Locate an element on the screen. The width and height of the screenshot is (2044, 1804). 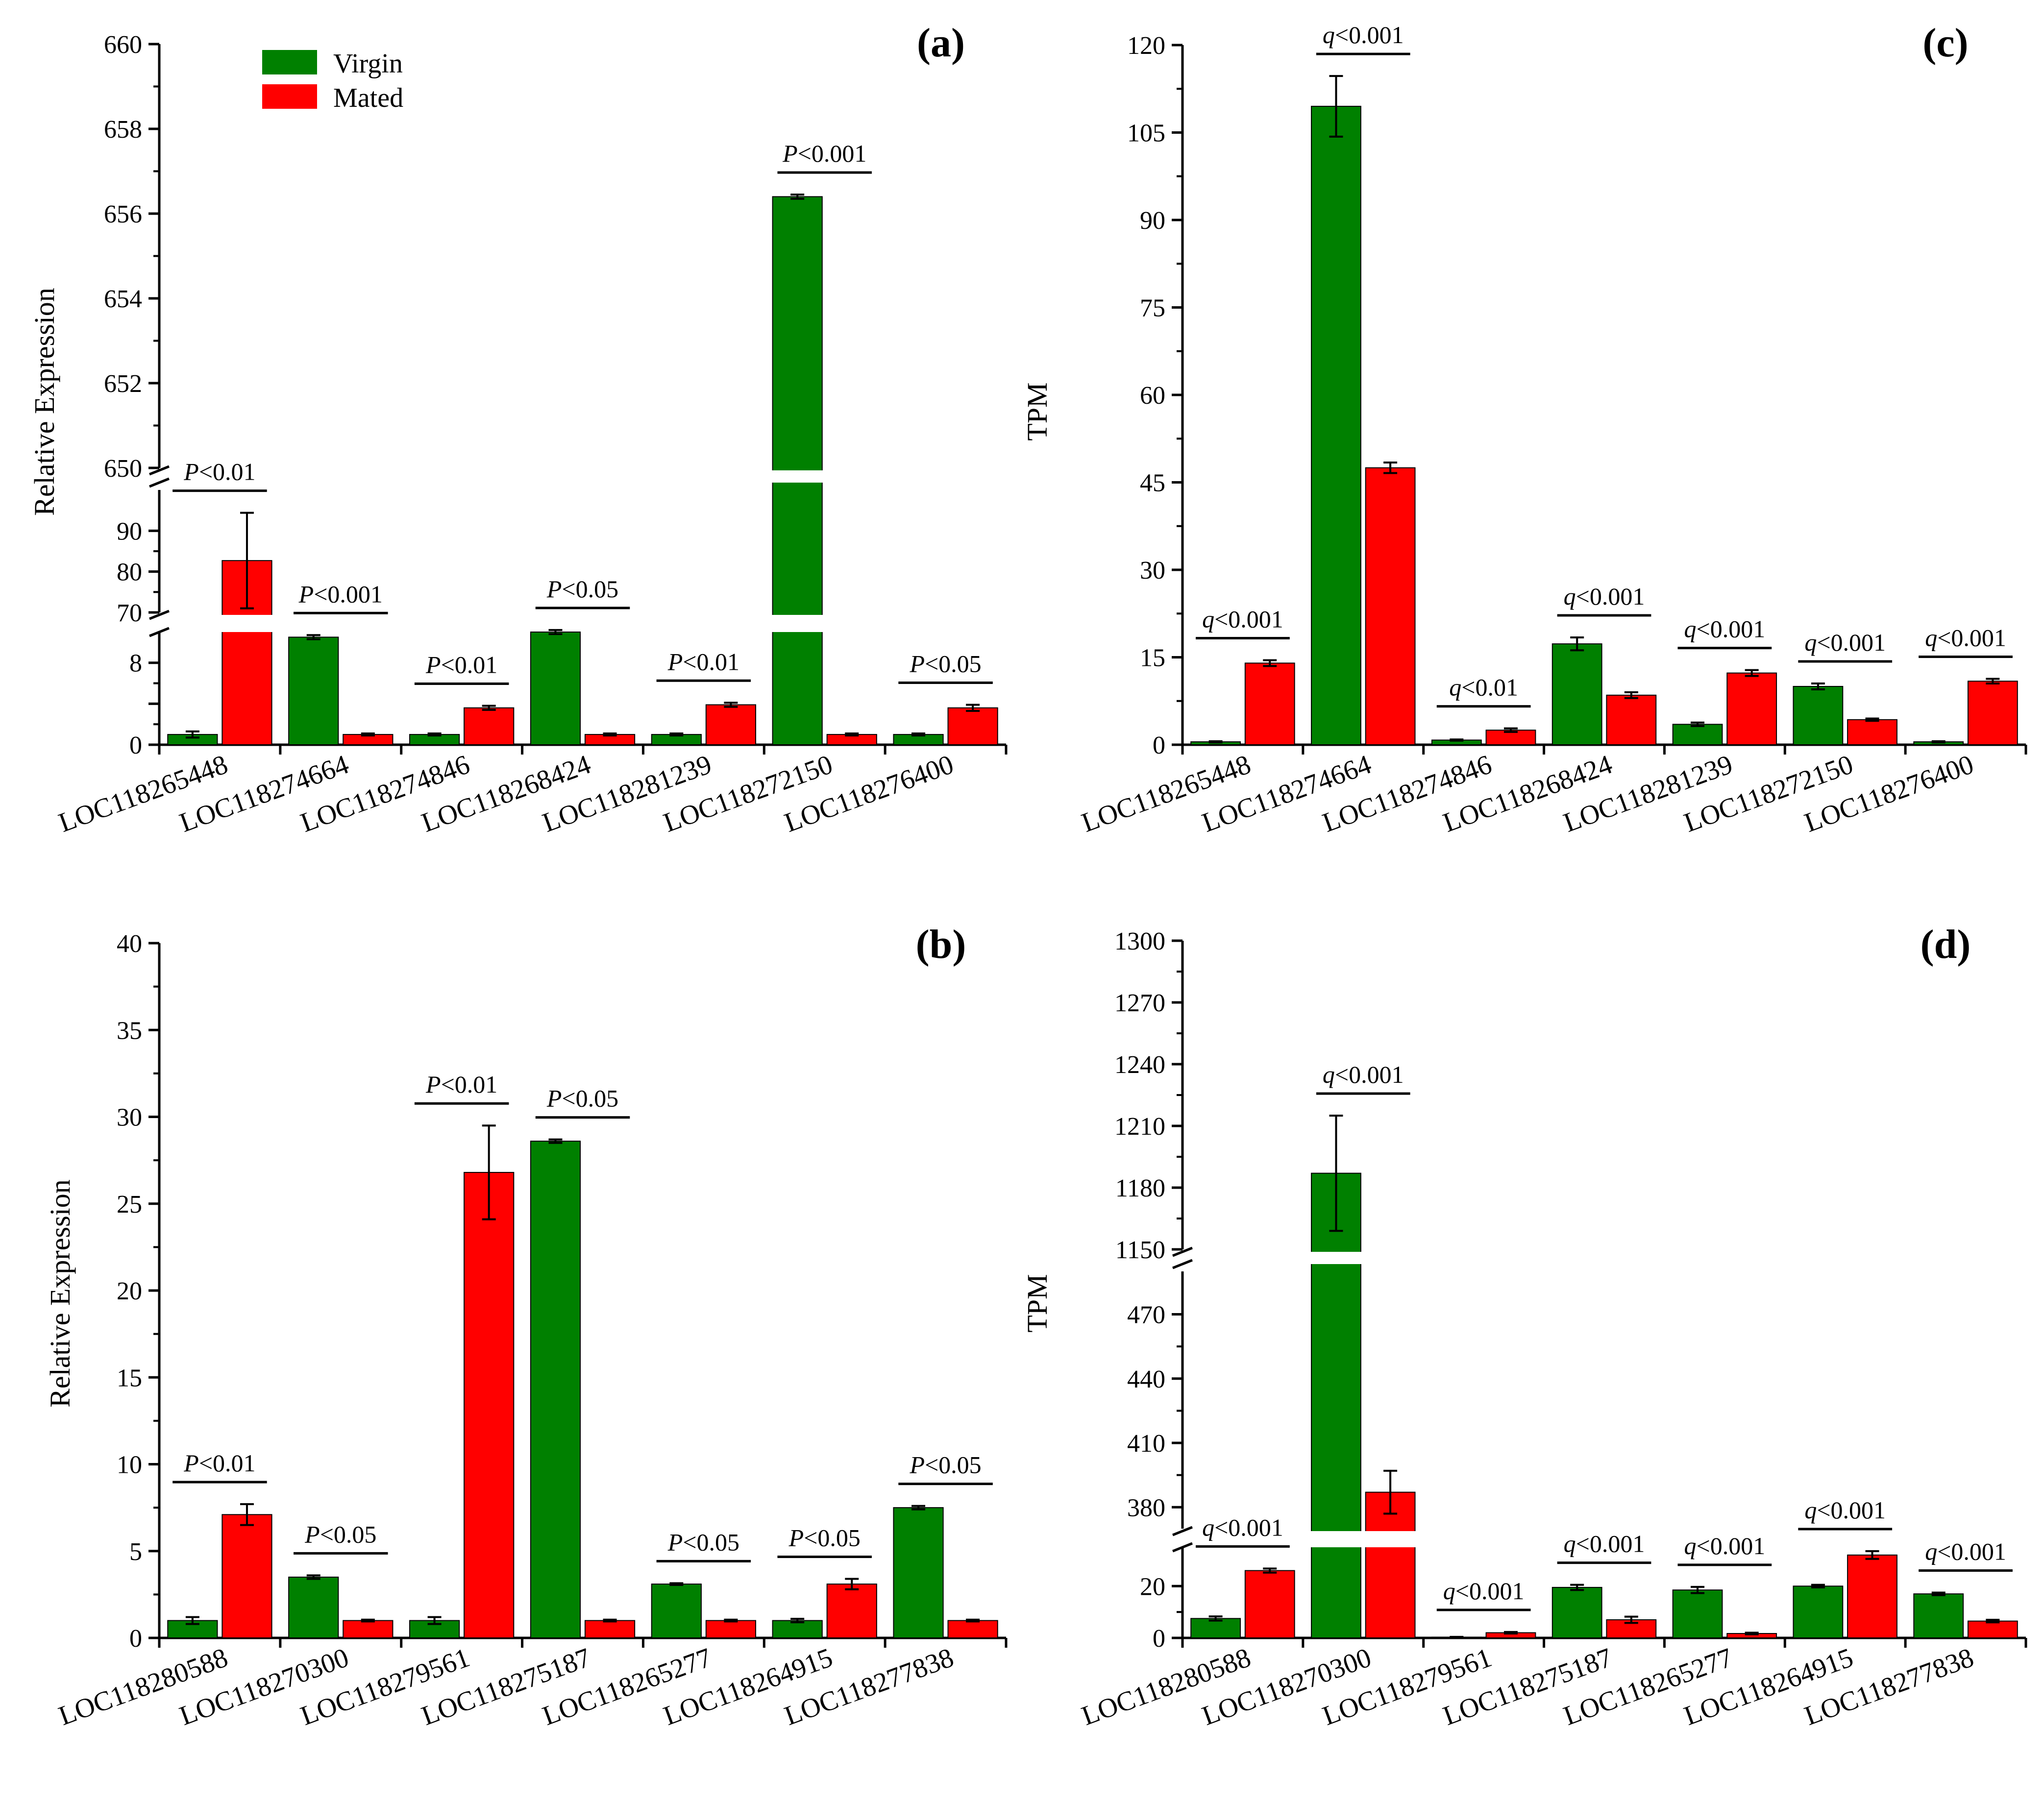
y-tick-label: 652 is located at coordinates (123, 384).